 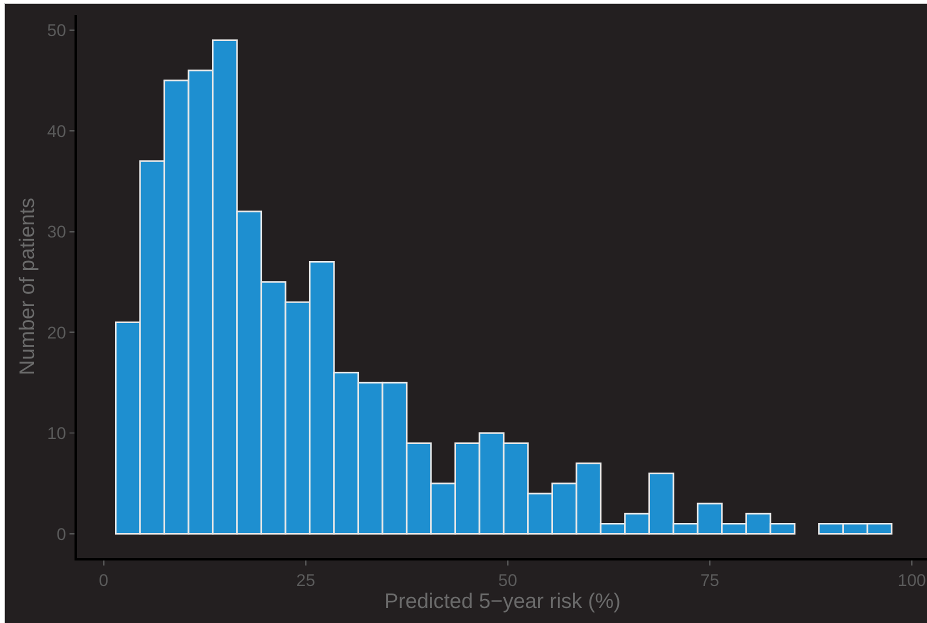 What do you see at coordinates (306, 580) in the screenshot?
I see `x-tick-label: 25` at bounding box center [306, 580].